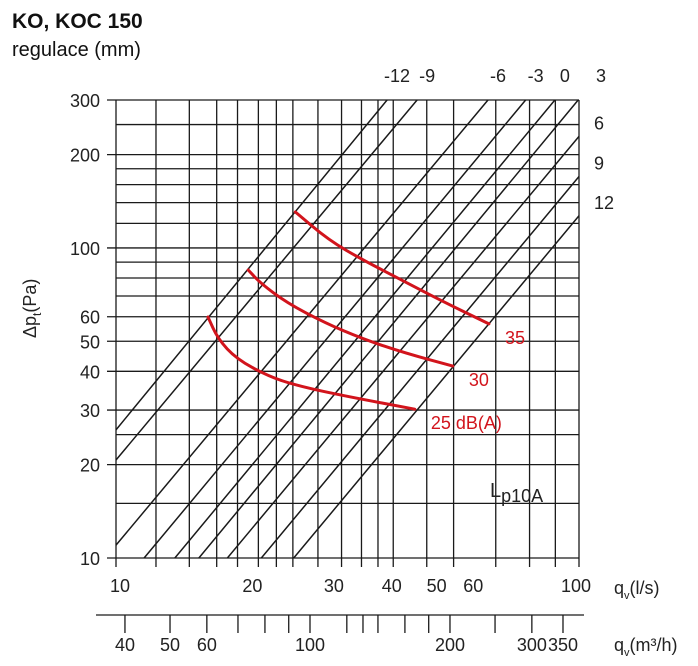 This screenshot has height=666, width=698. Describe the element at coordinates (392, 586) in the screenshot. I see `x-tick-label: 40` at that location.